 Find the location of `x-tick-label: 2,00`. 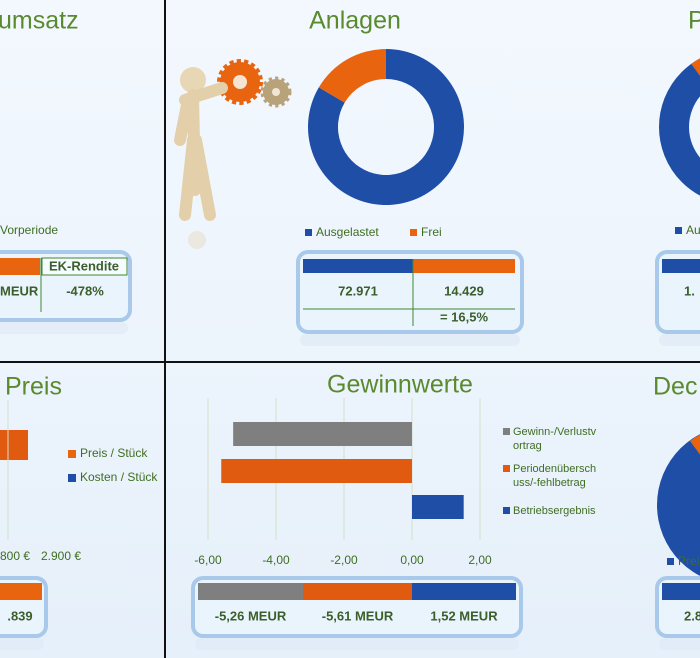

x-tick-label: 2,00 is located at coordinates (480, 560).